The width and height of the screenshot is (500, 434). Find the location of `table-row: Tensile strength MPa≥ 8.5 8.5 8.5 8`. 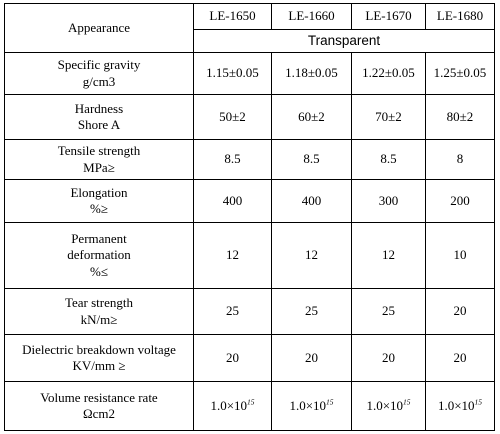

table-row: Tensile strength MPa≥ 8.5 8.5 8.5 8 is located at coordinates (249, 159).